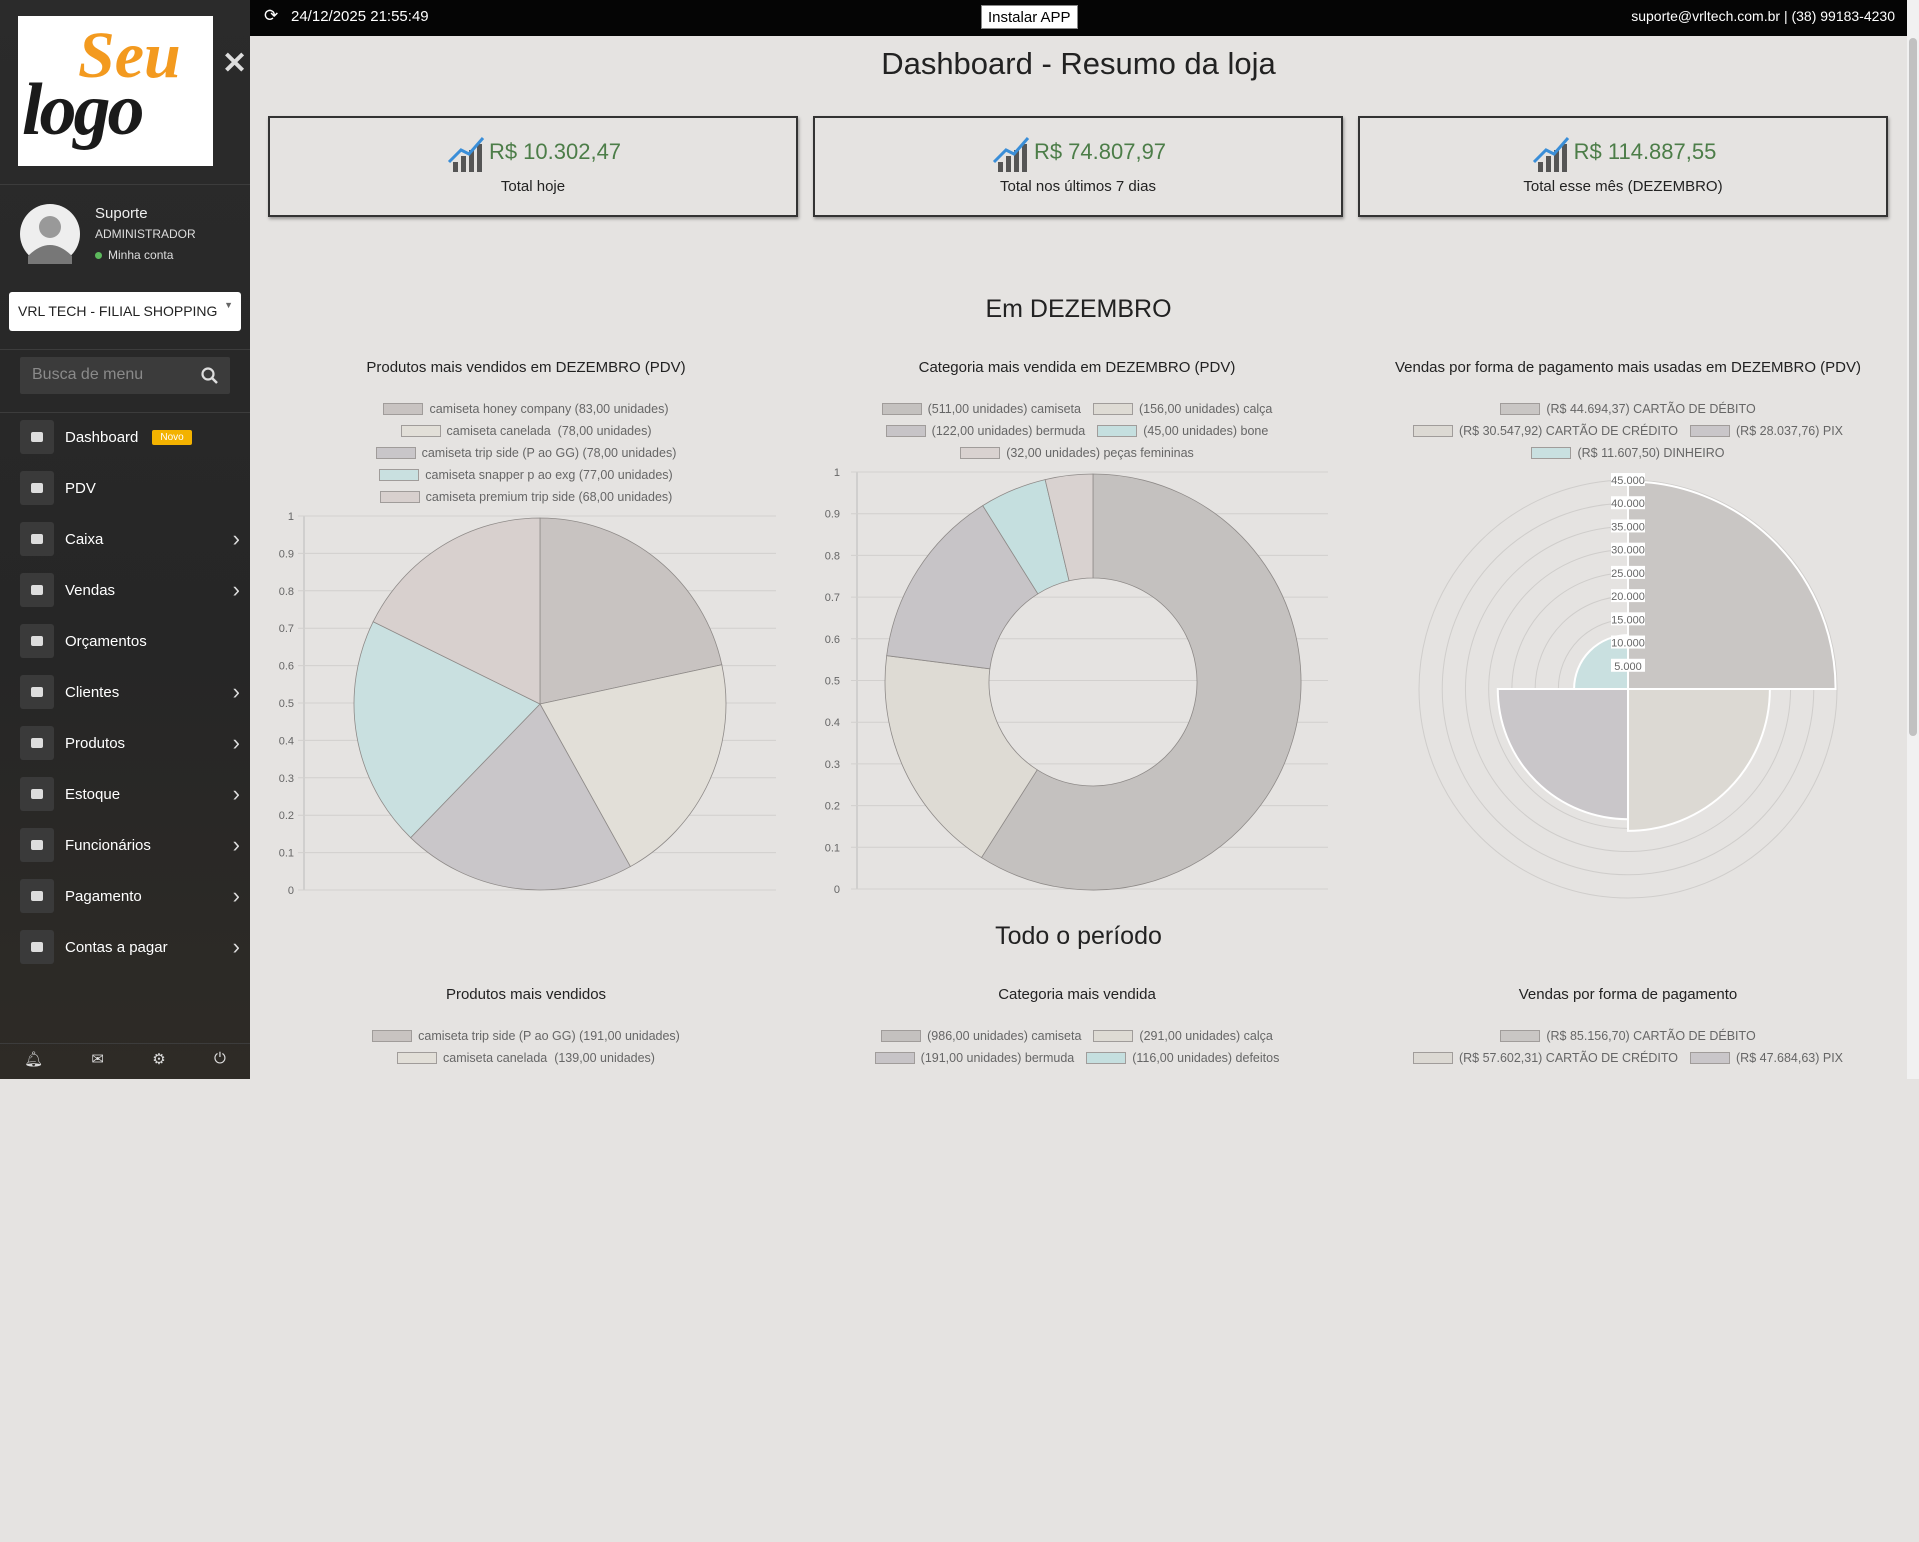  Describe the element at coordinates (526, 1057) in the screenshot. I see `legend-item: camiseta canelada (139,00 unidades)` at that location.